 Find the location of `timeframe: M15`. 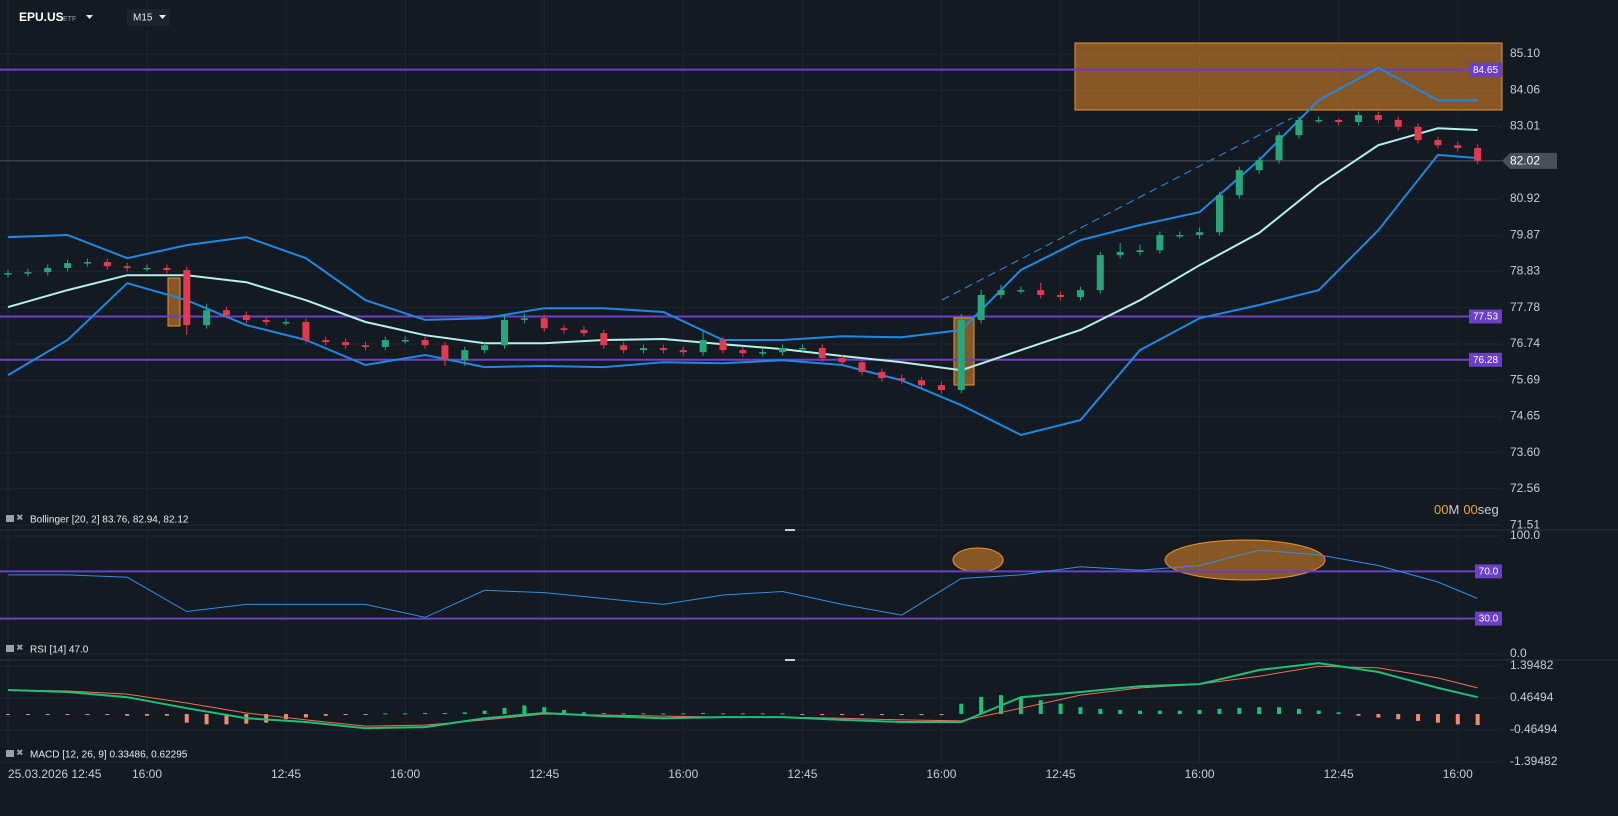

timeframe: M15 is located at coordinates (143, 18).